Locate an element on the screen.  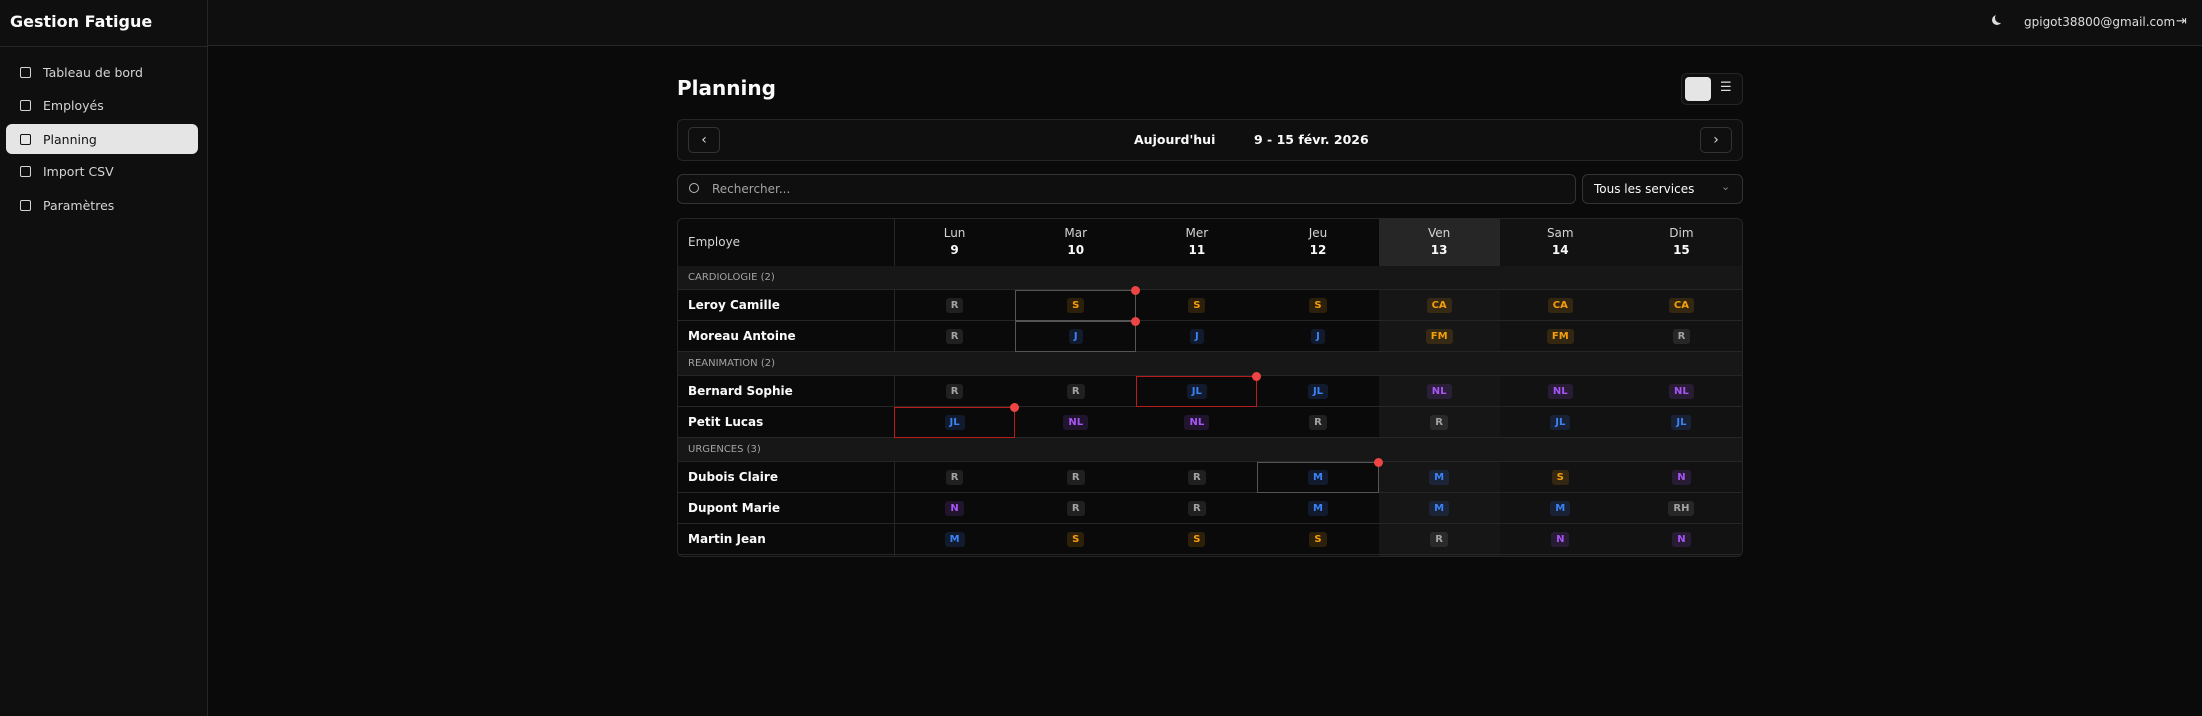
group-label: CARDIOLOGIE (2) is located at coordinates (731, 277).